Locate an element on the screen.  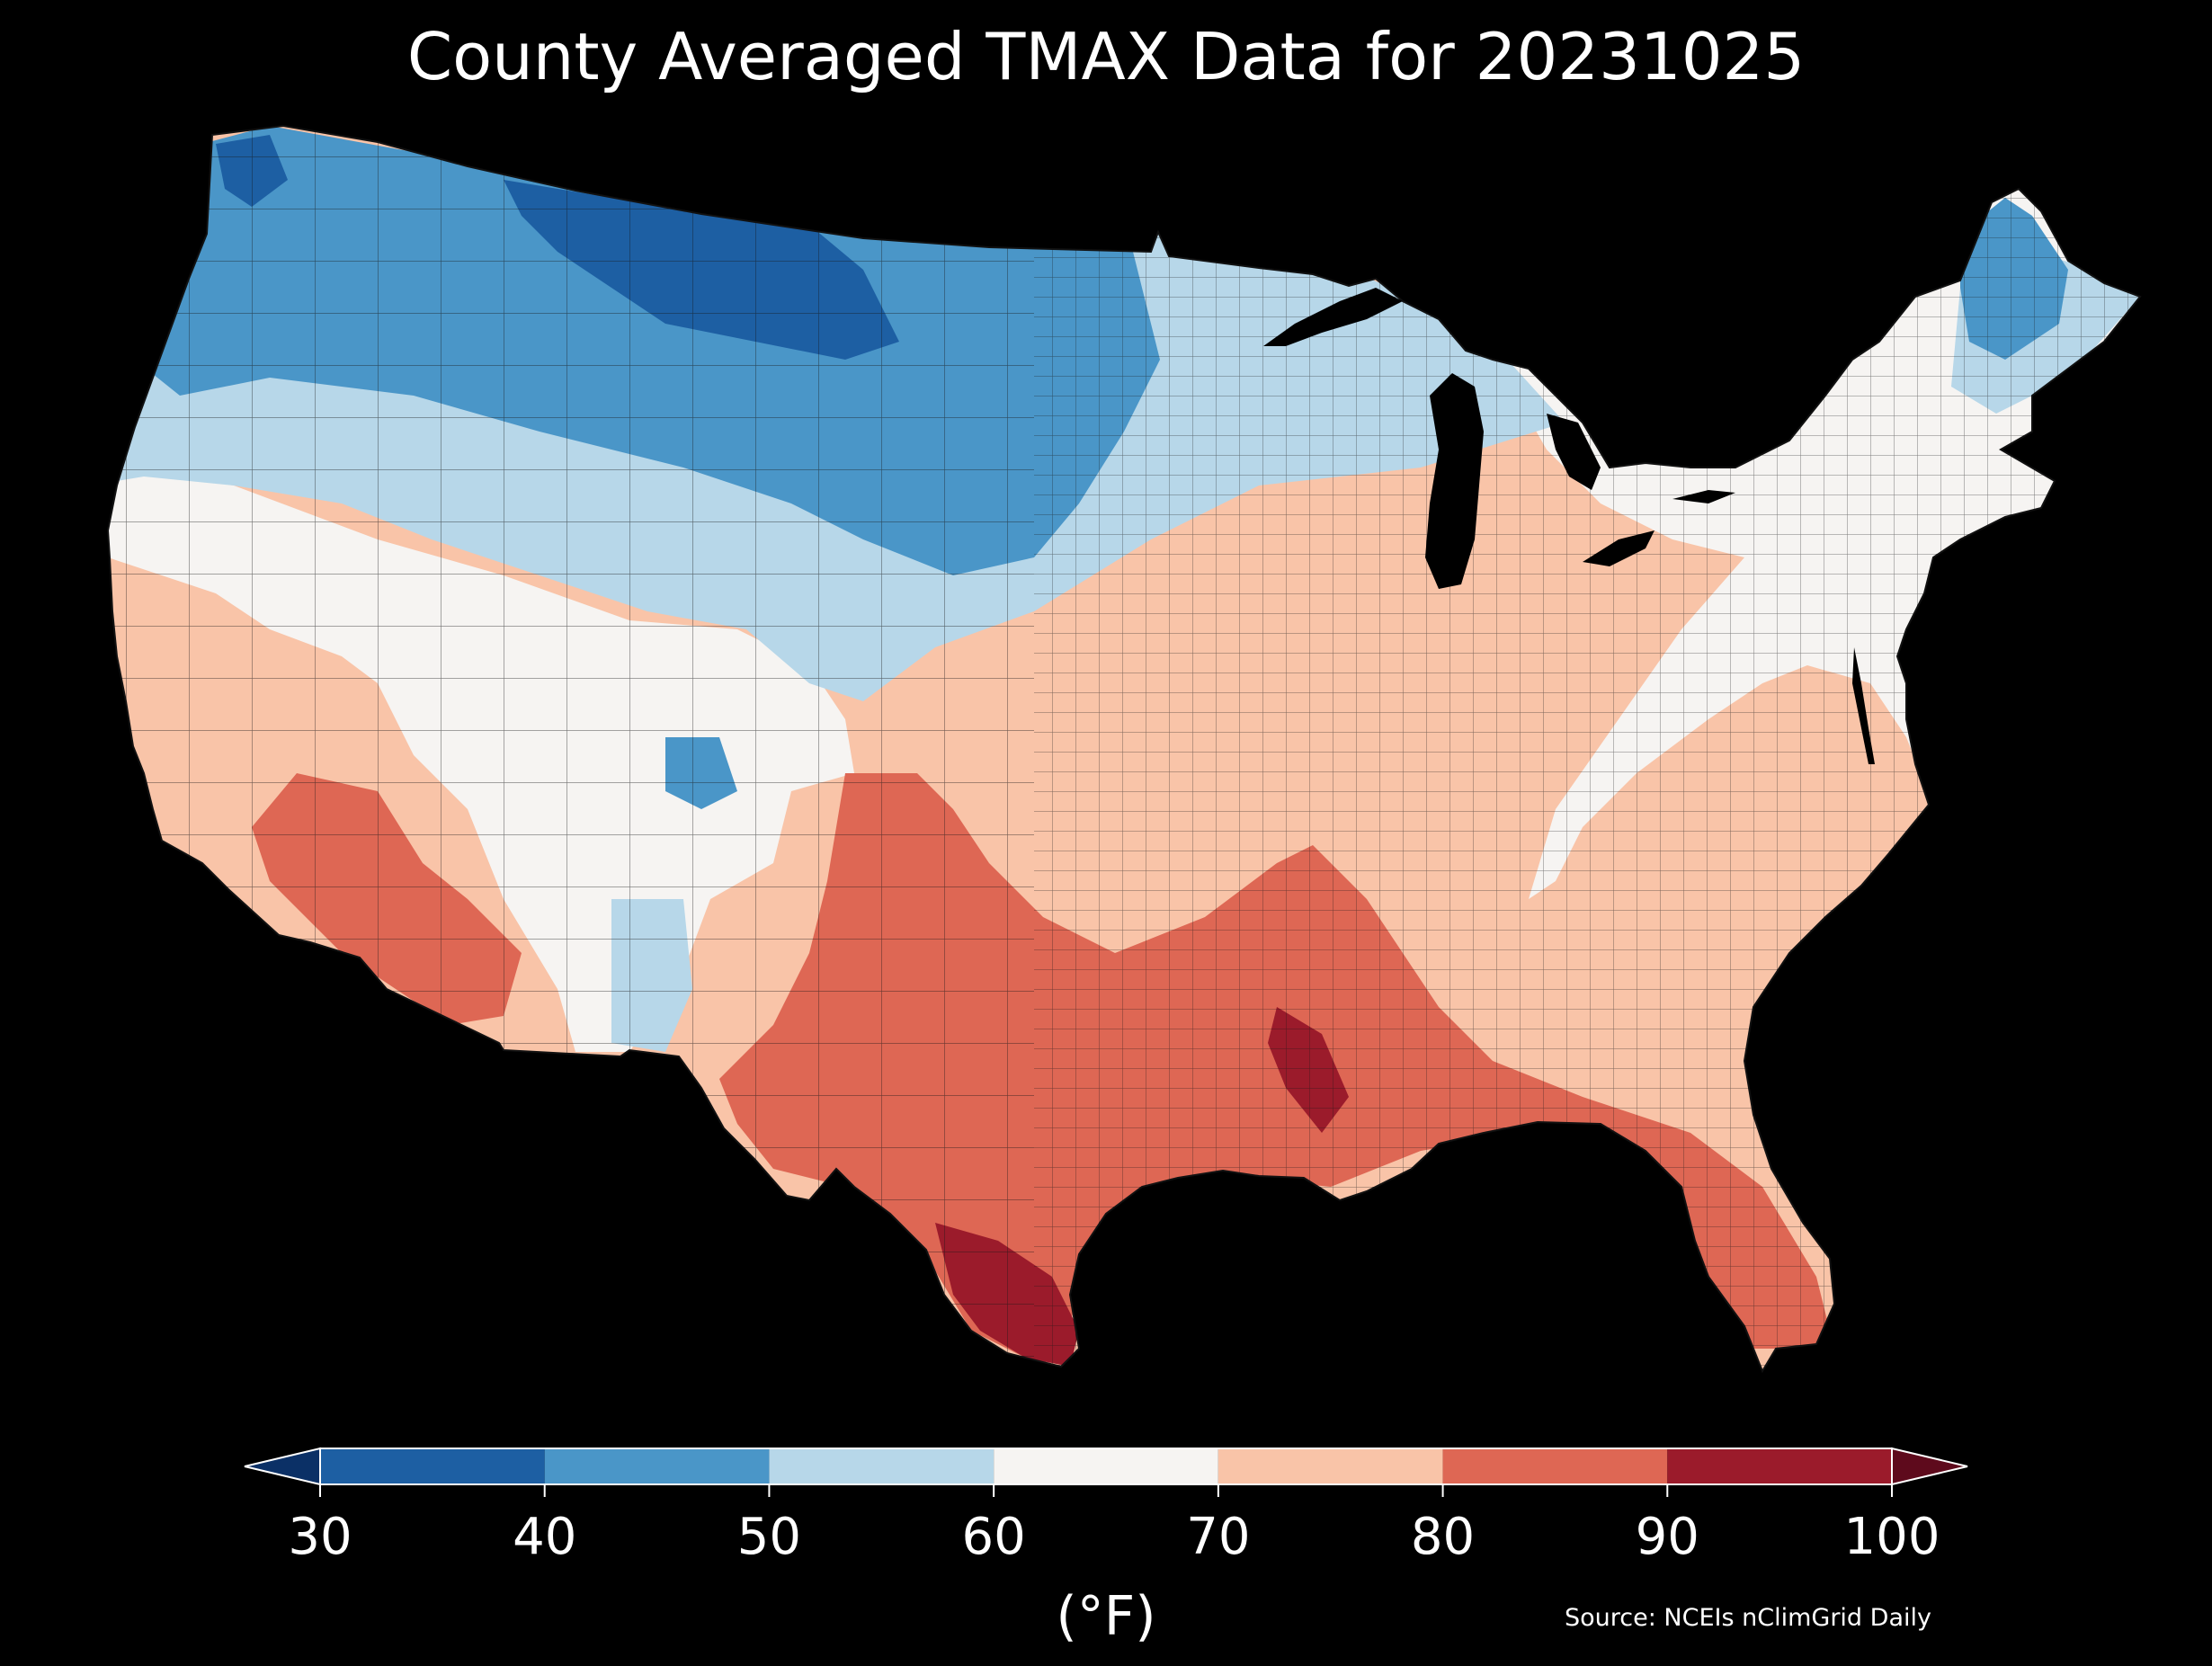
colorbar-tick-label: 50 is located at coordinates (769, 1537).